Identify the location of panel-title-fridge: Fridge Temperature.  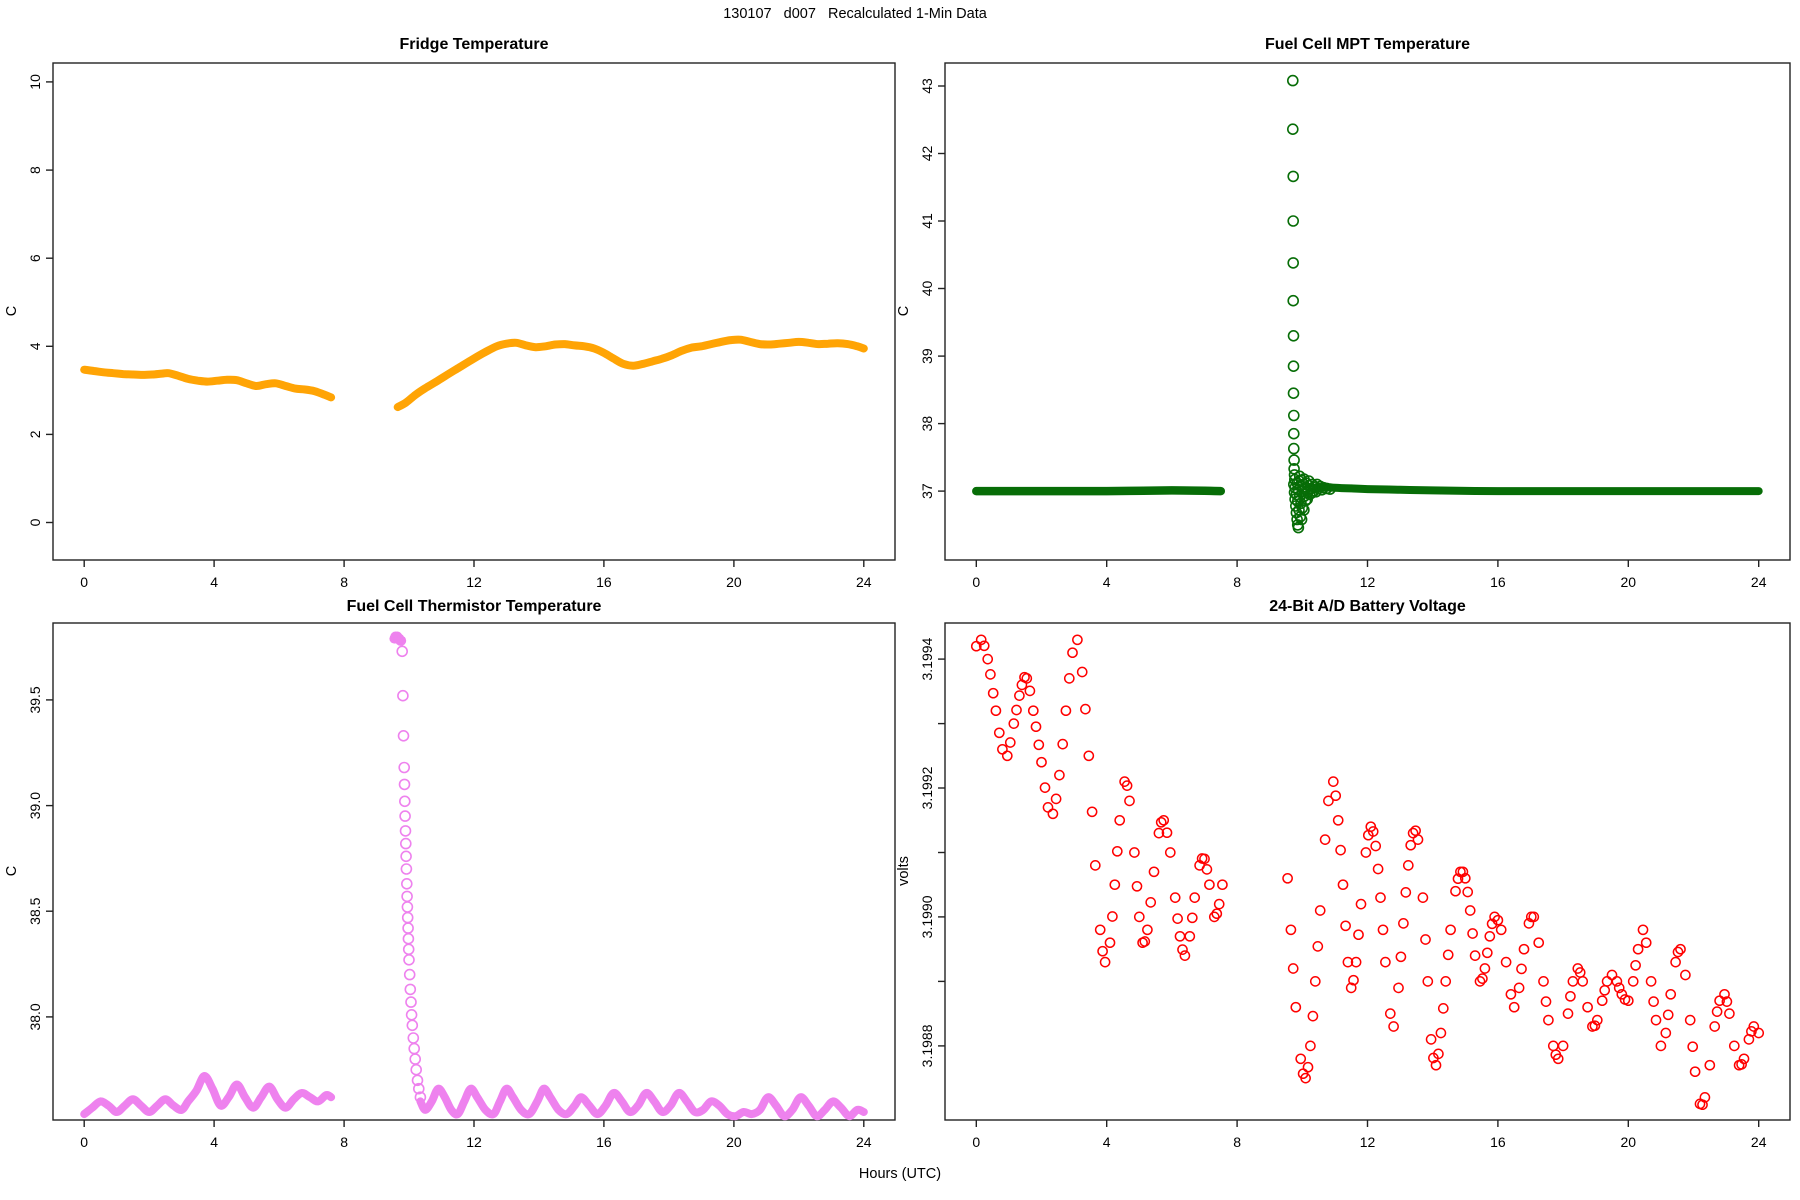
(474, 44).